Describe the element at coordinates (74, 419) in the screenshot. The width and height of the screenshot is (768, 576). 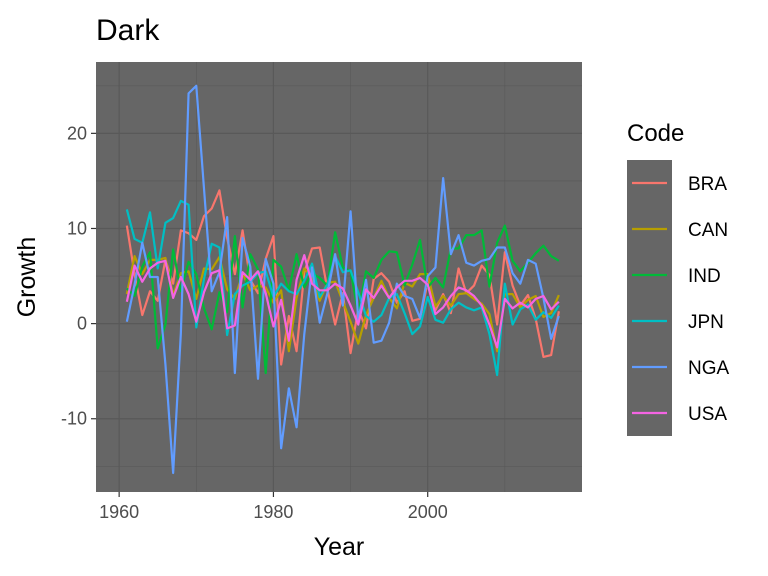
I see `y-tick-label: -10` at that location.